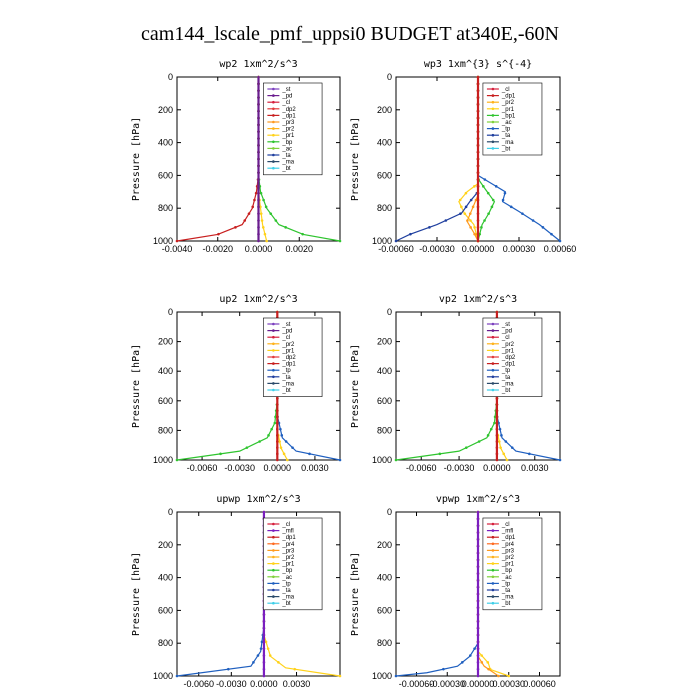 This screenshot has height=700, width=700. Describe the element at coordinates (264, 684) in the screenshot. I see `x-tick-label: 0.0000` at that location.